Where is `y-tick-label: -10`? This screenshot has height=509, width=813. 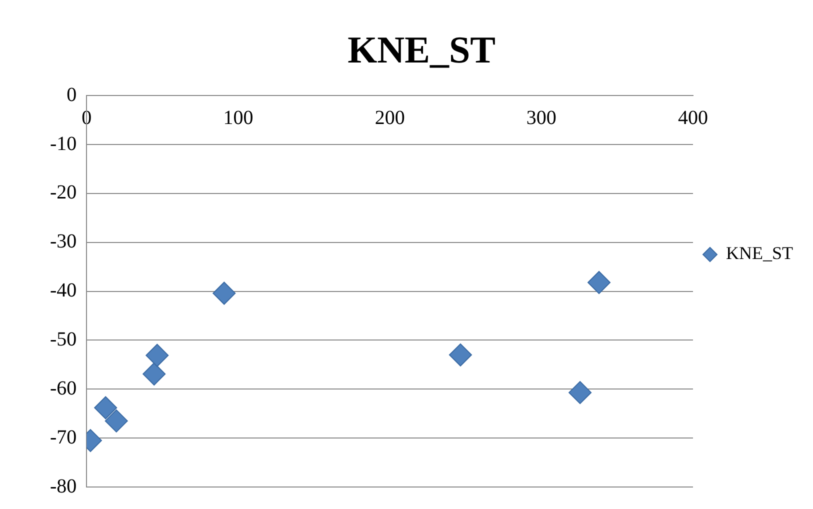 y-tick-label: -10 is located at coordinates (63, 143).